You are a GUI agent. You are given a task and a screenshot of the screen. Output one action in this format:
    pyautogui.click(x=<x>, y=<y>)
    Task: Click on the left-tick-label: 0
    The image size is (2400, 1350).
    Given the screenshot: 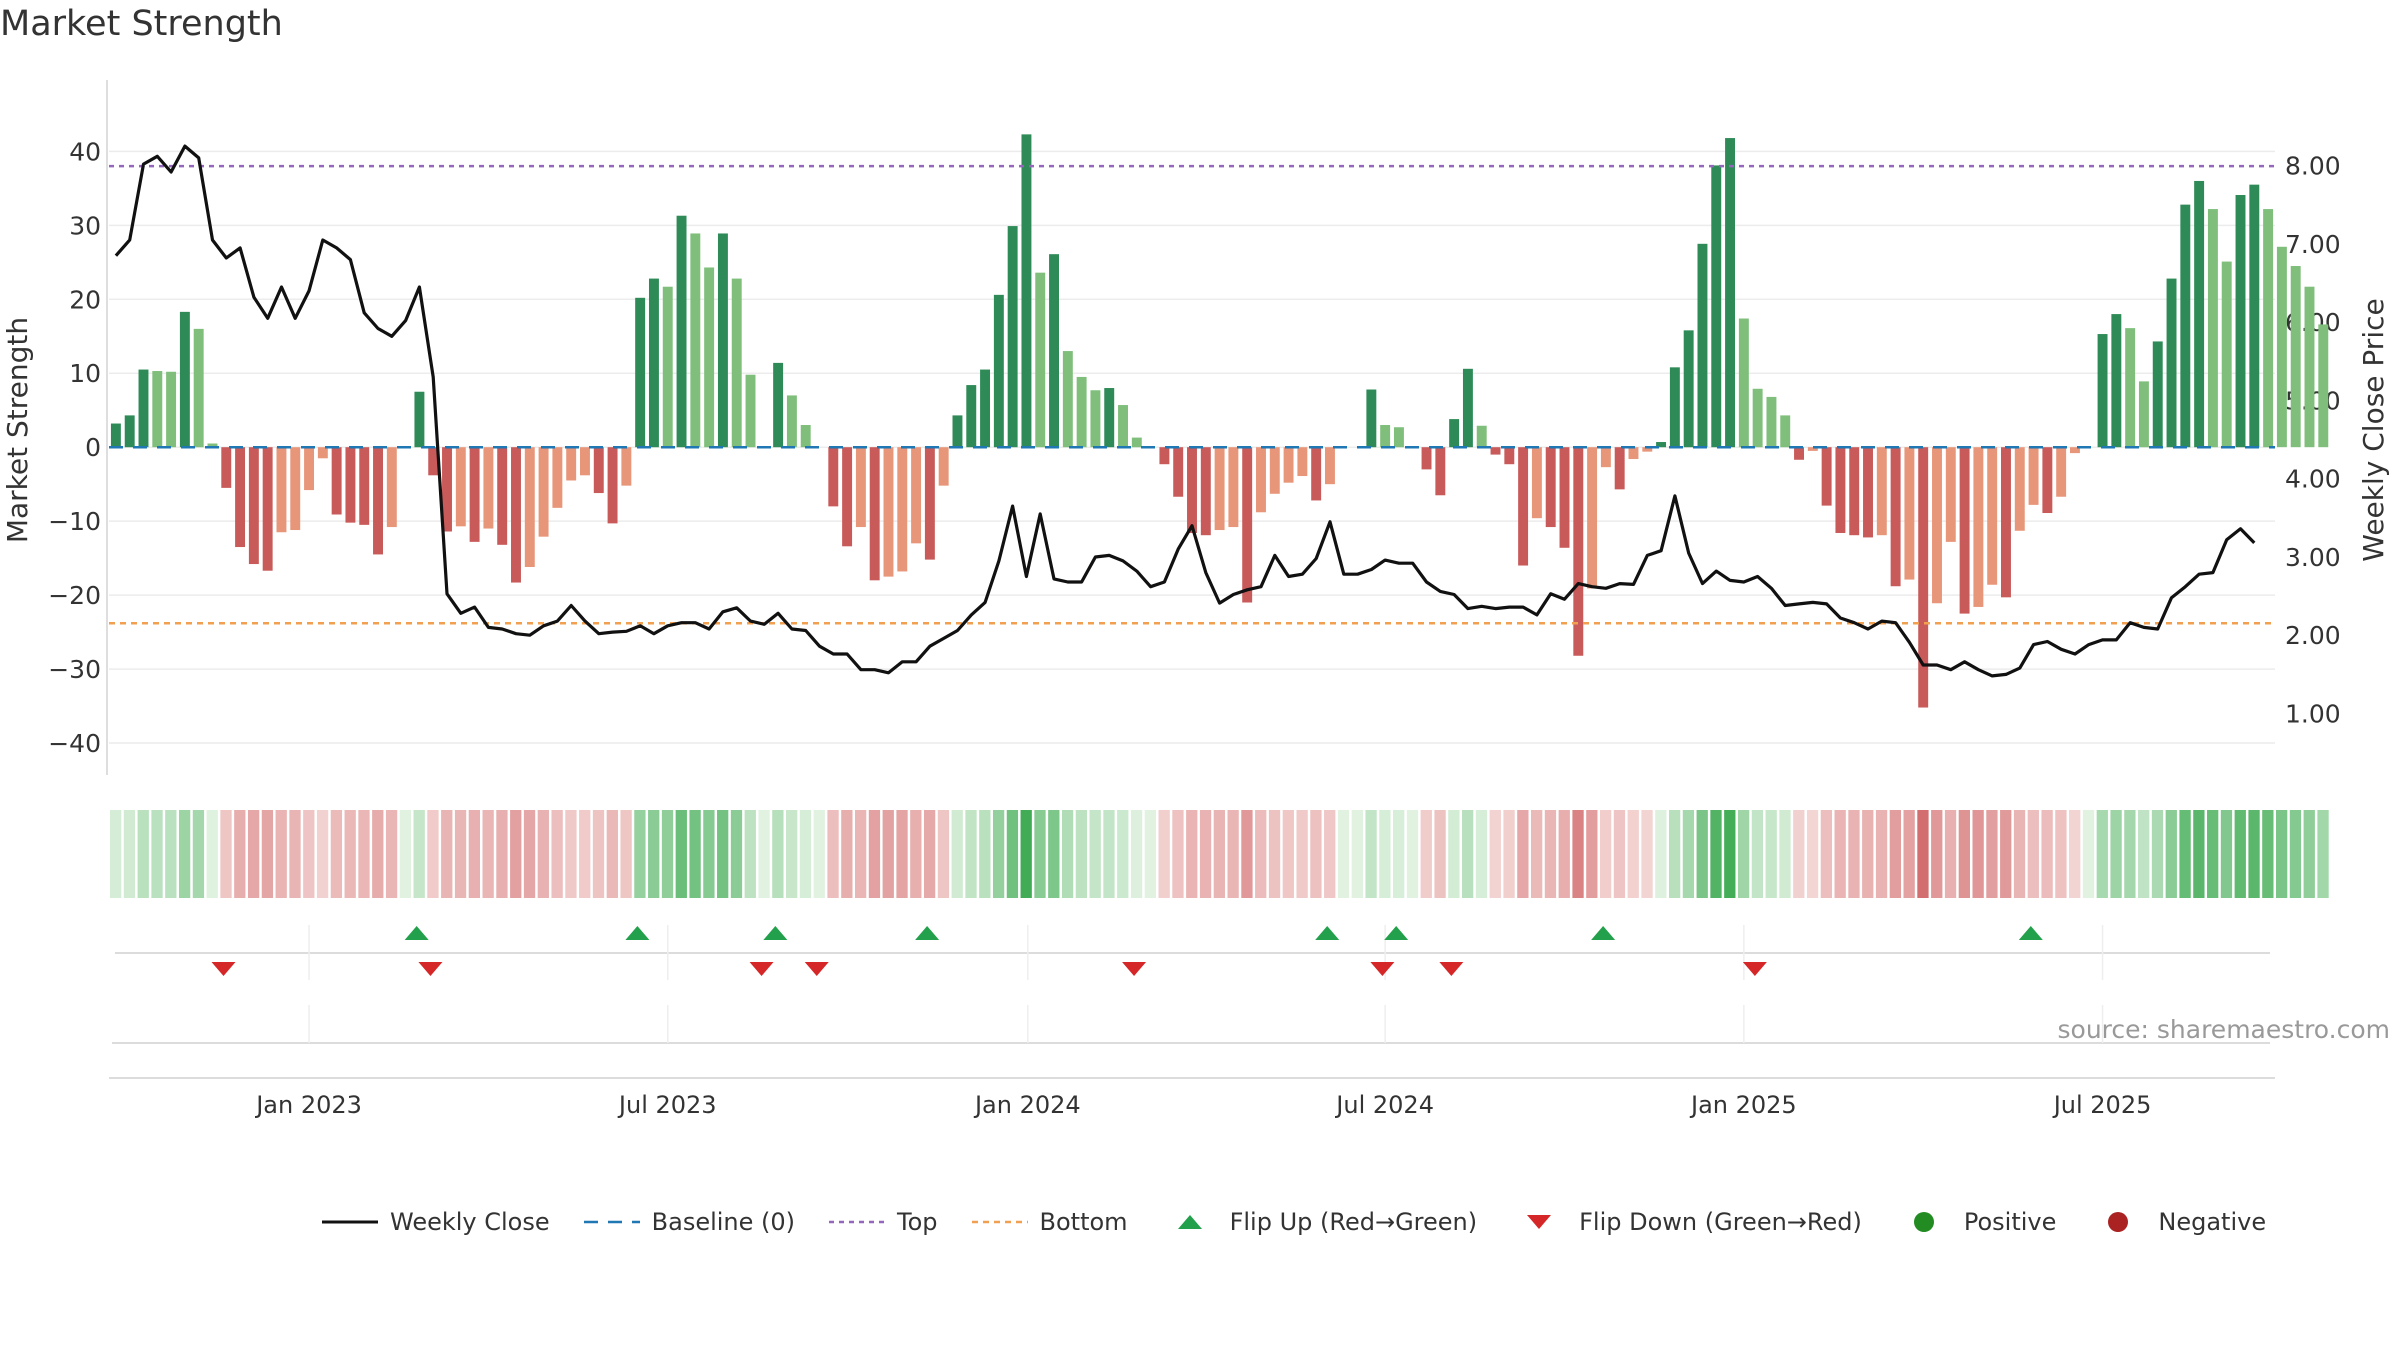 What is the action you would take?
    pyautogui.click(x=93, y=447)
    